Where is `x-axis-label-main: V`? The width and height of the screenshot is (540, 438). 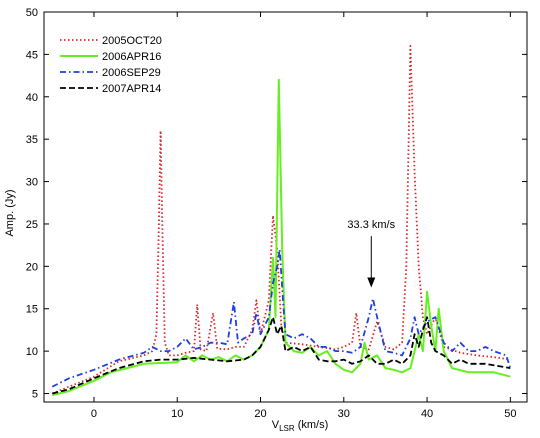
x-axis-label-main: V is located at coordinates (276, 425).